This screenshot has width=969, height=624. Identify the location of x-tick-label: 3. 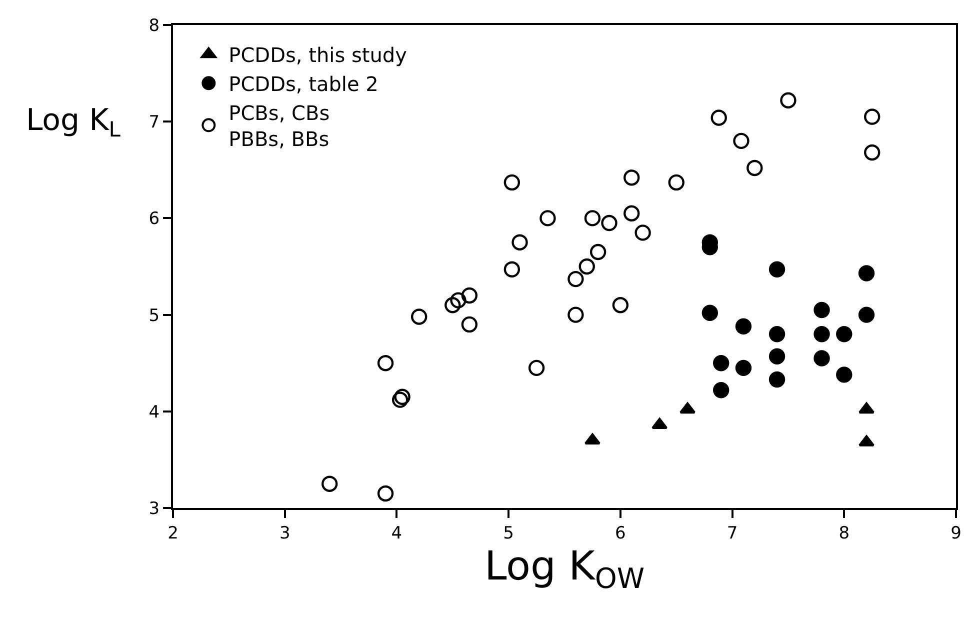
(284, 533).